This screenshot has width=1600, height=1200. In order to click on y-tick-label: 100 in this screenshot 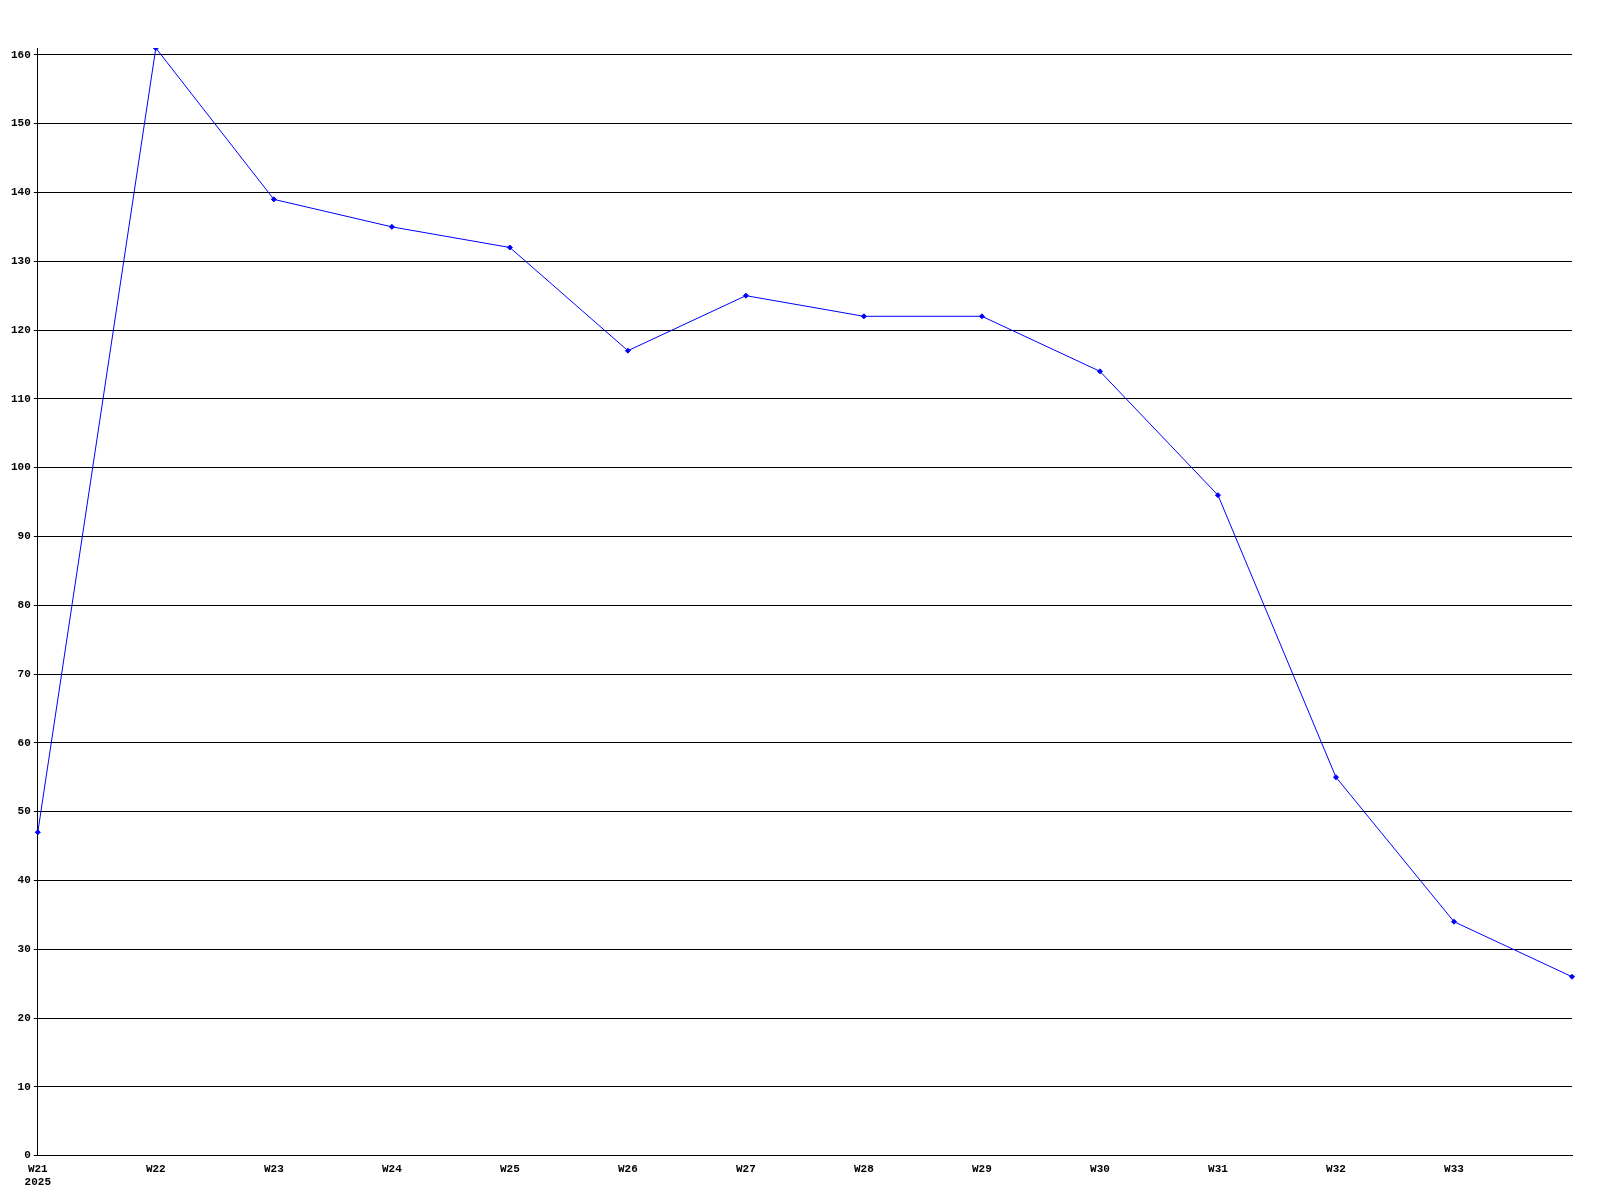, I will do `click(20, 467)`.